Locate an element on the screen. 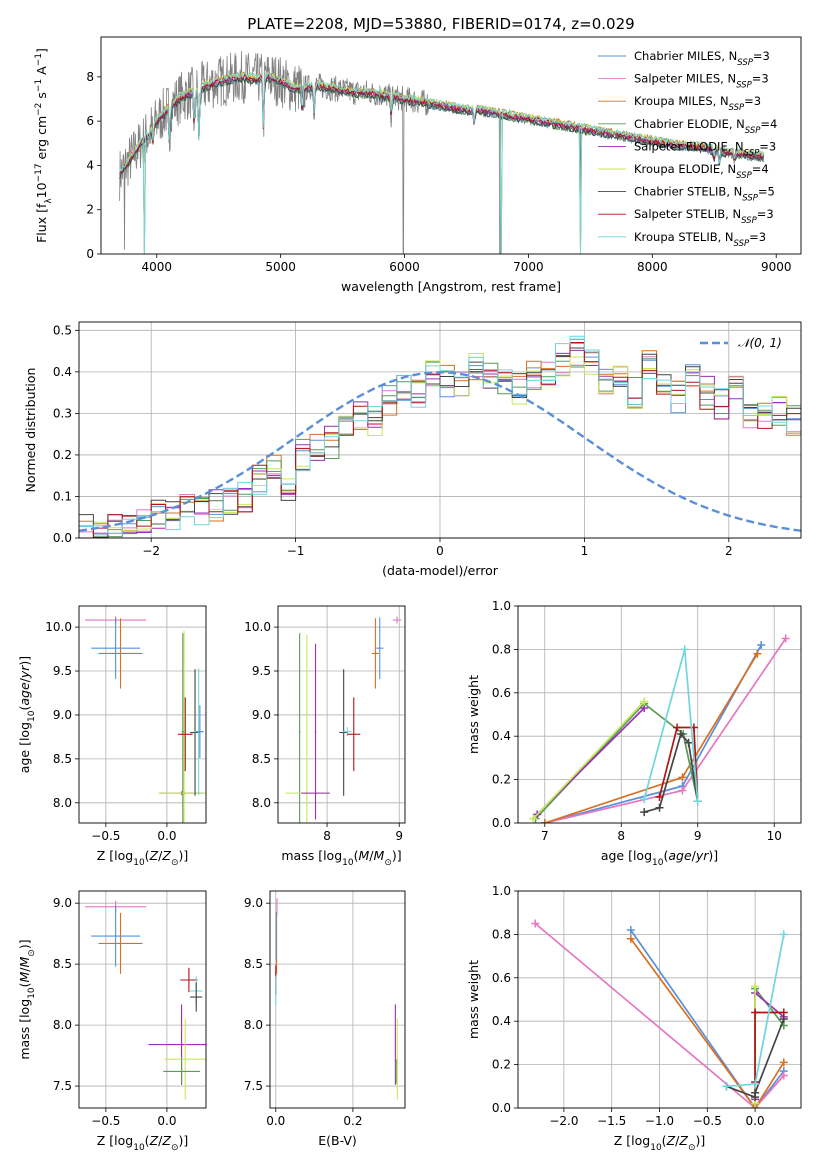  x-tick-label: 1 is located at coordinates (585, 551).